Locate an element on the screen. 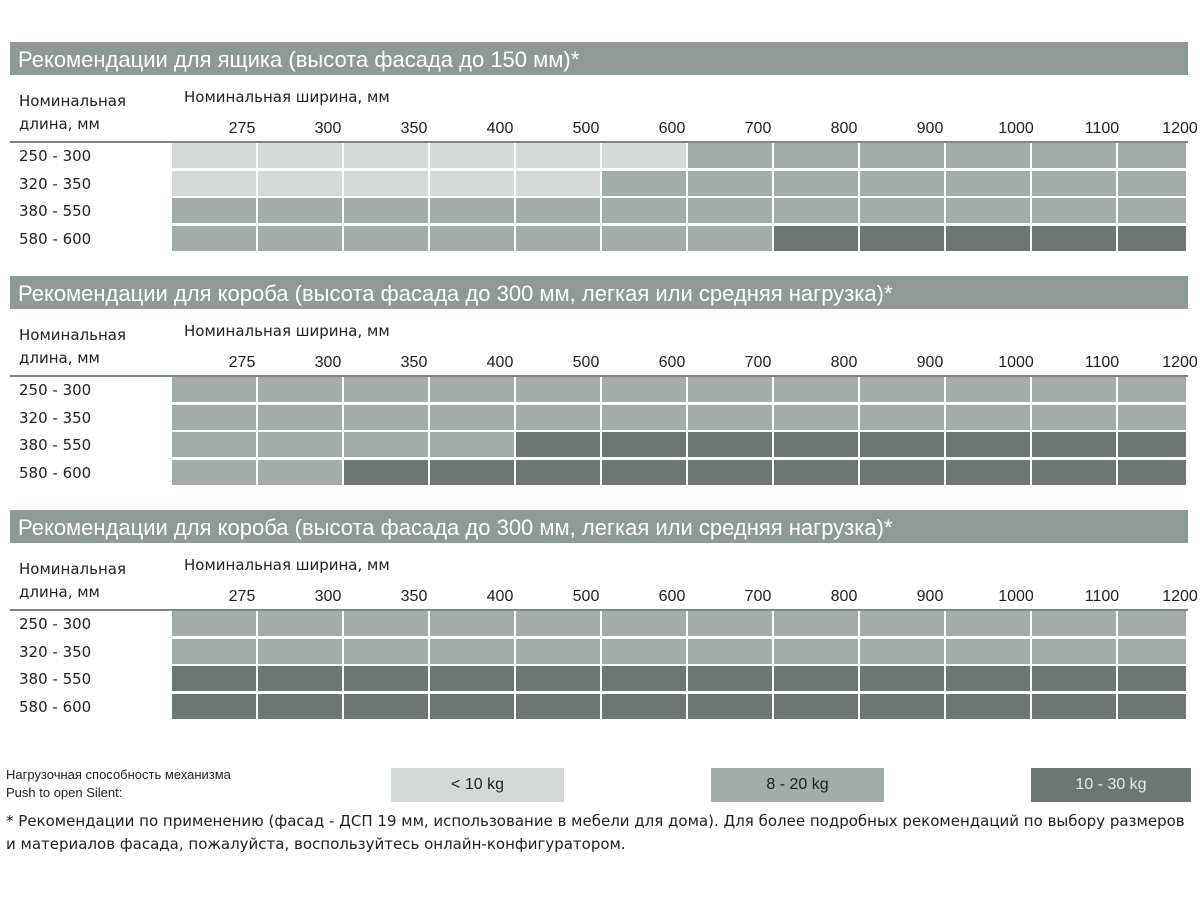 The width and height of the screenshot is (1200, 900). column-labels: 275 300 350 400 500 600 700 800 900 1000 1100 1200 is located at coordinates (687, 598).